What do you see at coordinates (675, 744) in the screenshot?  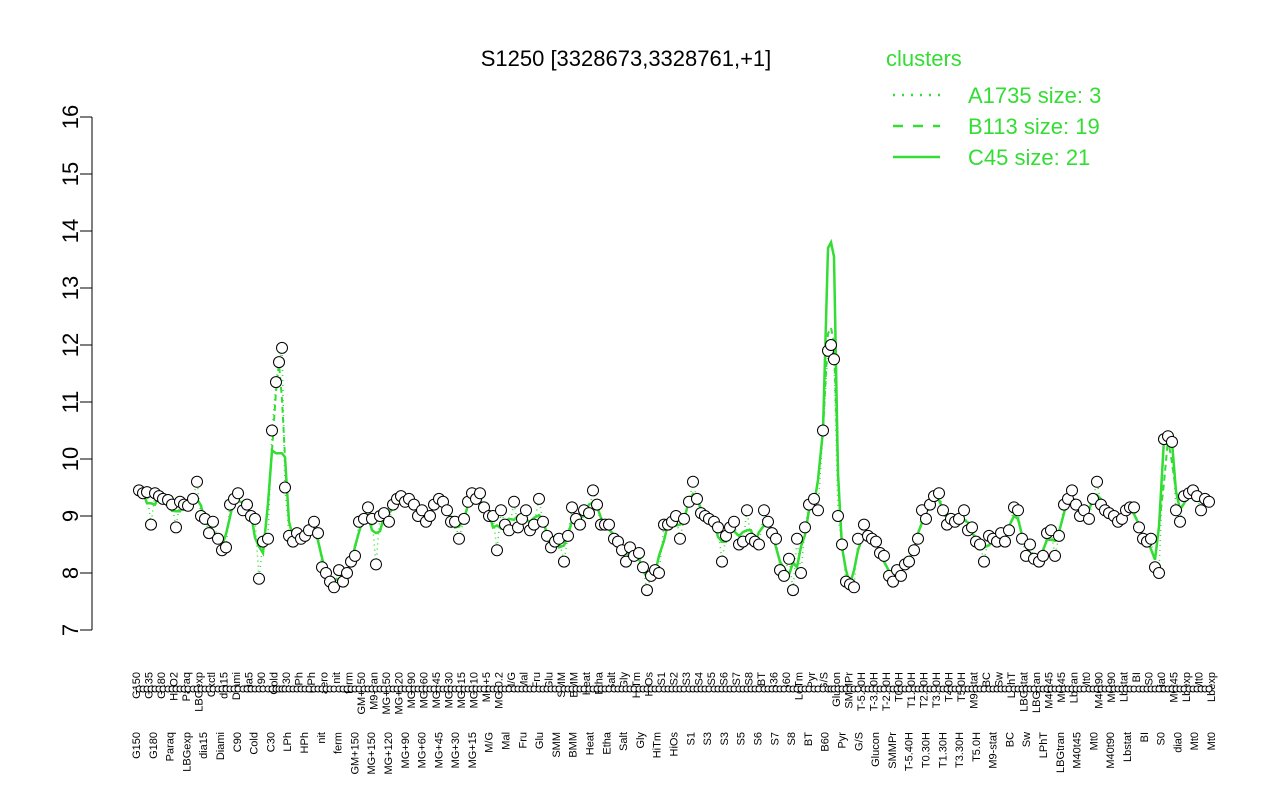 I see `x-tick-label-bottom: HiOs` at bounding box center [675, 744].